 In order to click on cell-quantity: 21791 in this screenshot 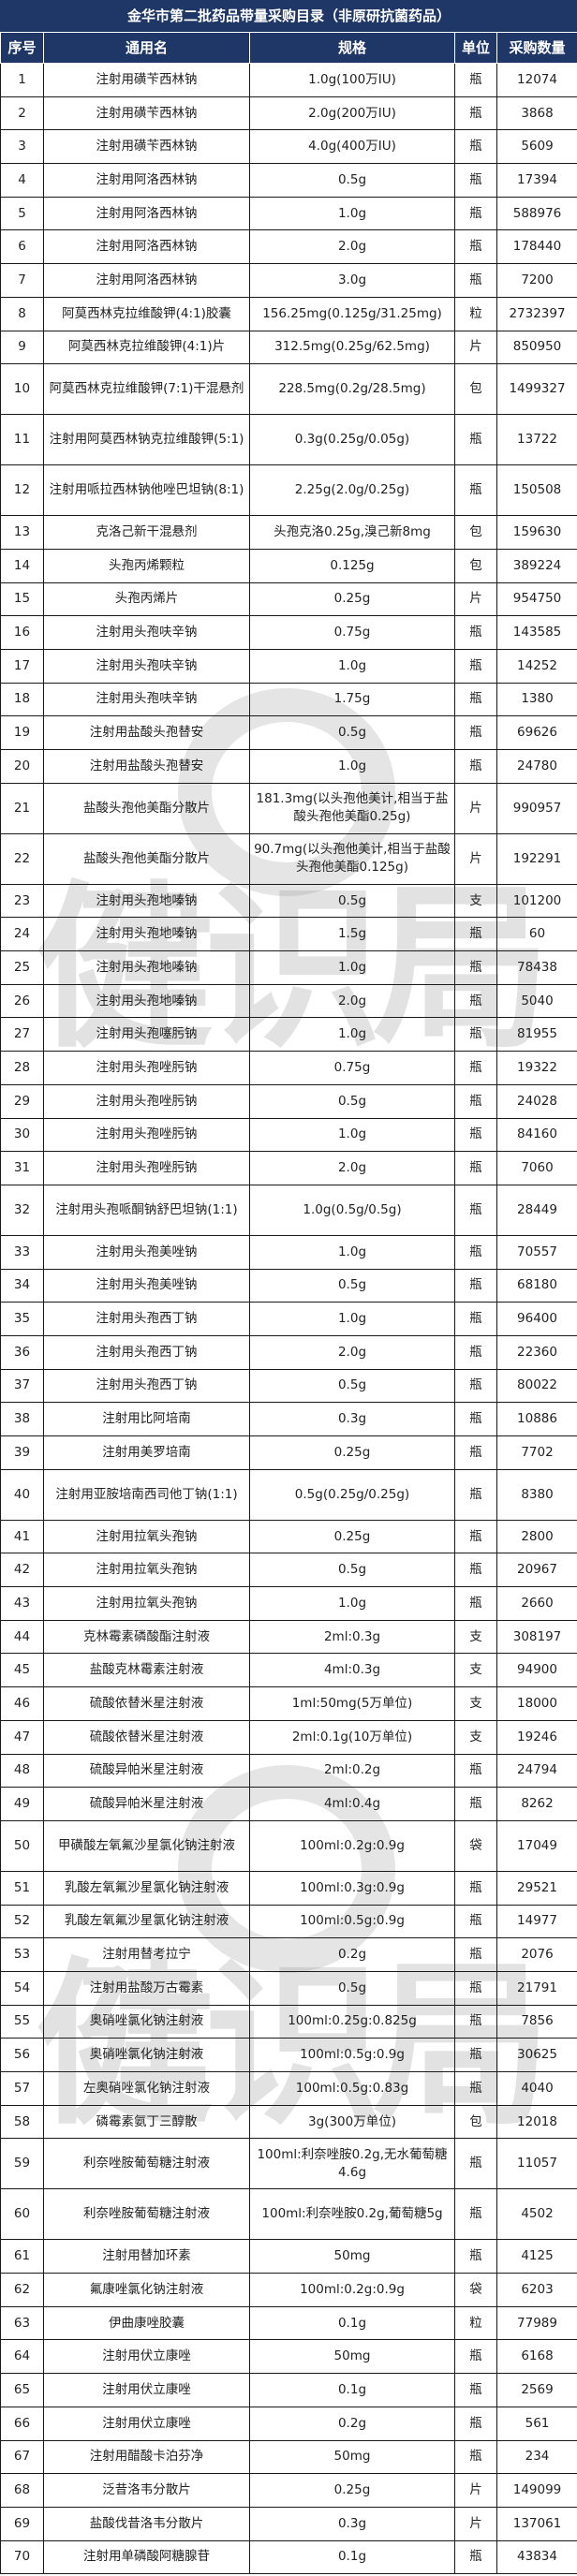, I will do `click(537, 1988)`.